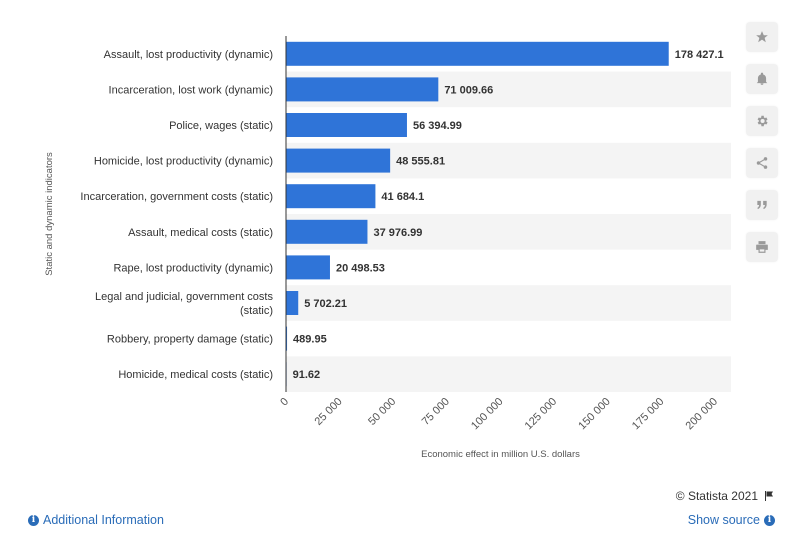 This screenshot has height=557, width=800. Describe the element at coordinates (183, 162) in the screenshot. I see `category-label: Homicide, lost productivity (dynamic)` at that location.